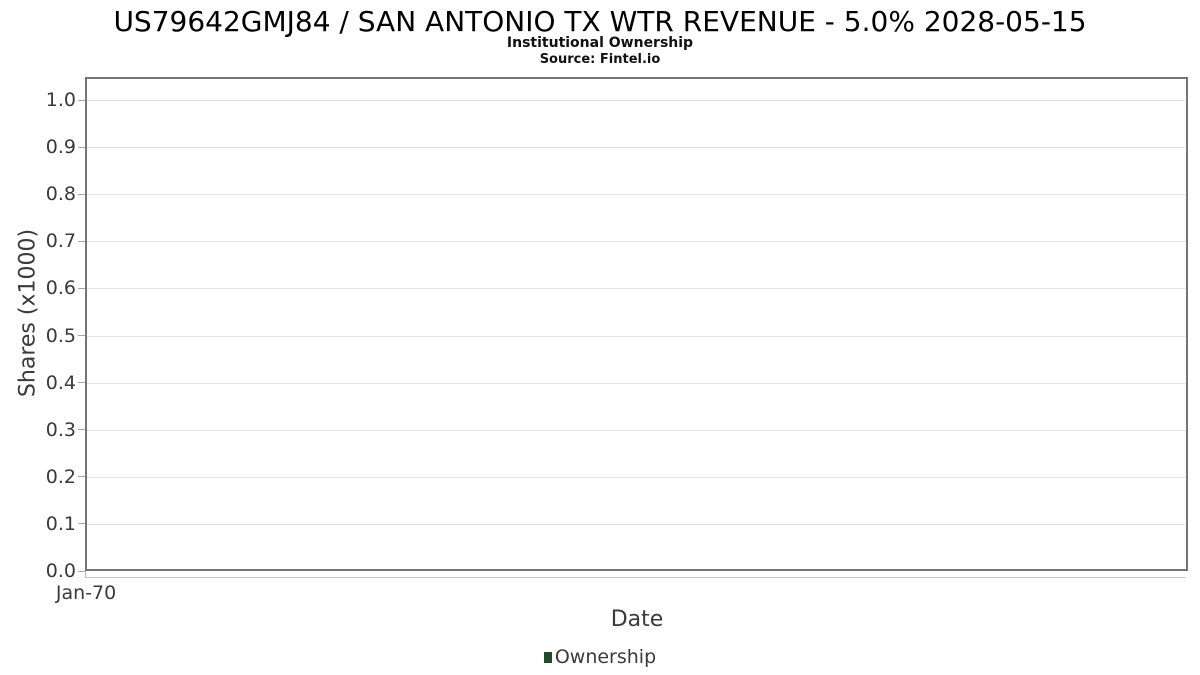 This screenshot has height=675, width=1200. I want to click on y-axis-tick-label: 1.0, so click(60, 100).